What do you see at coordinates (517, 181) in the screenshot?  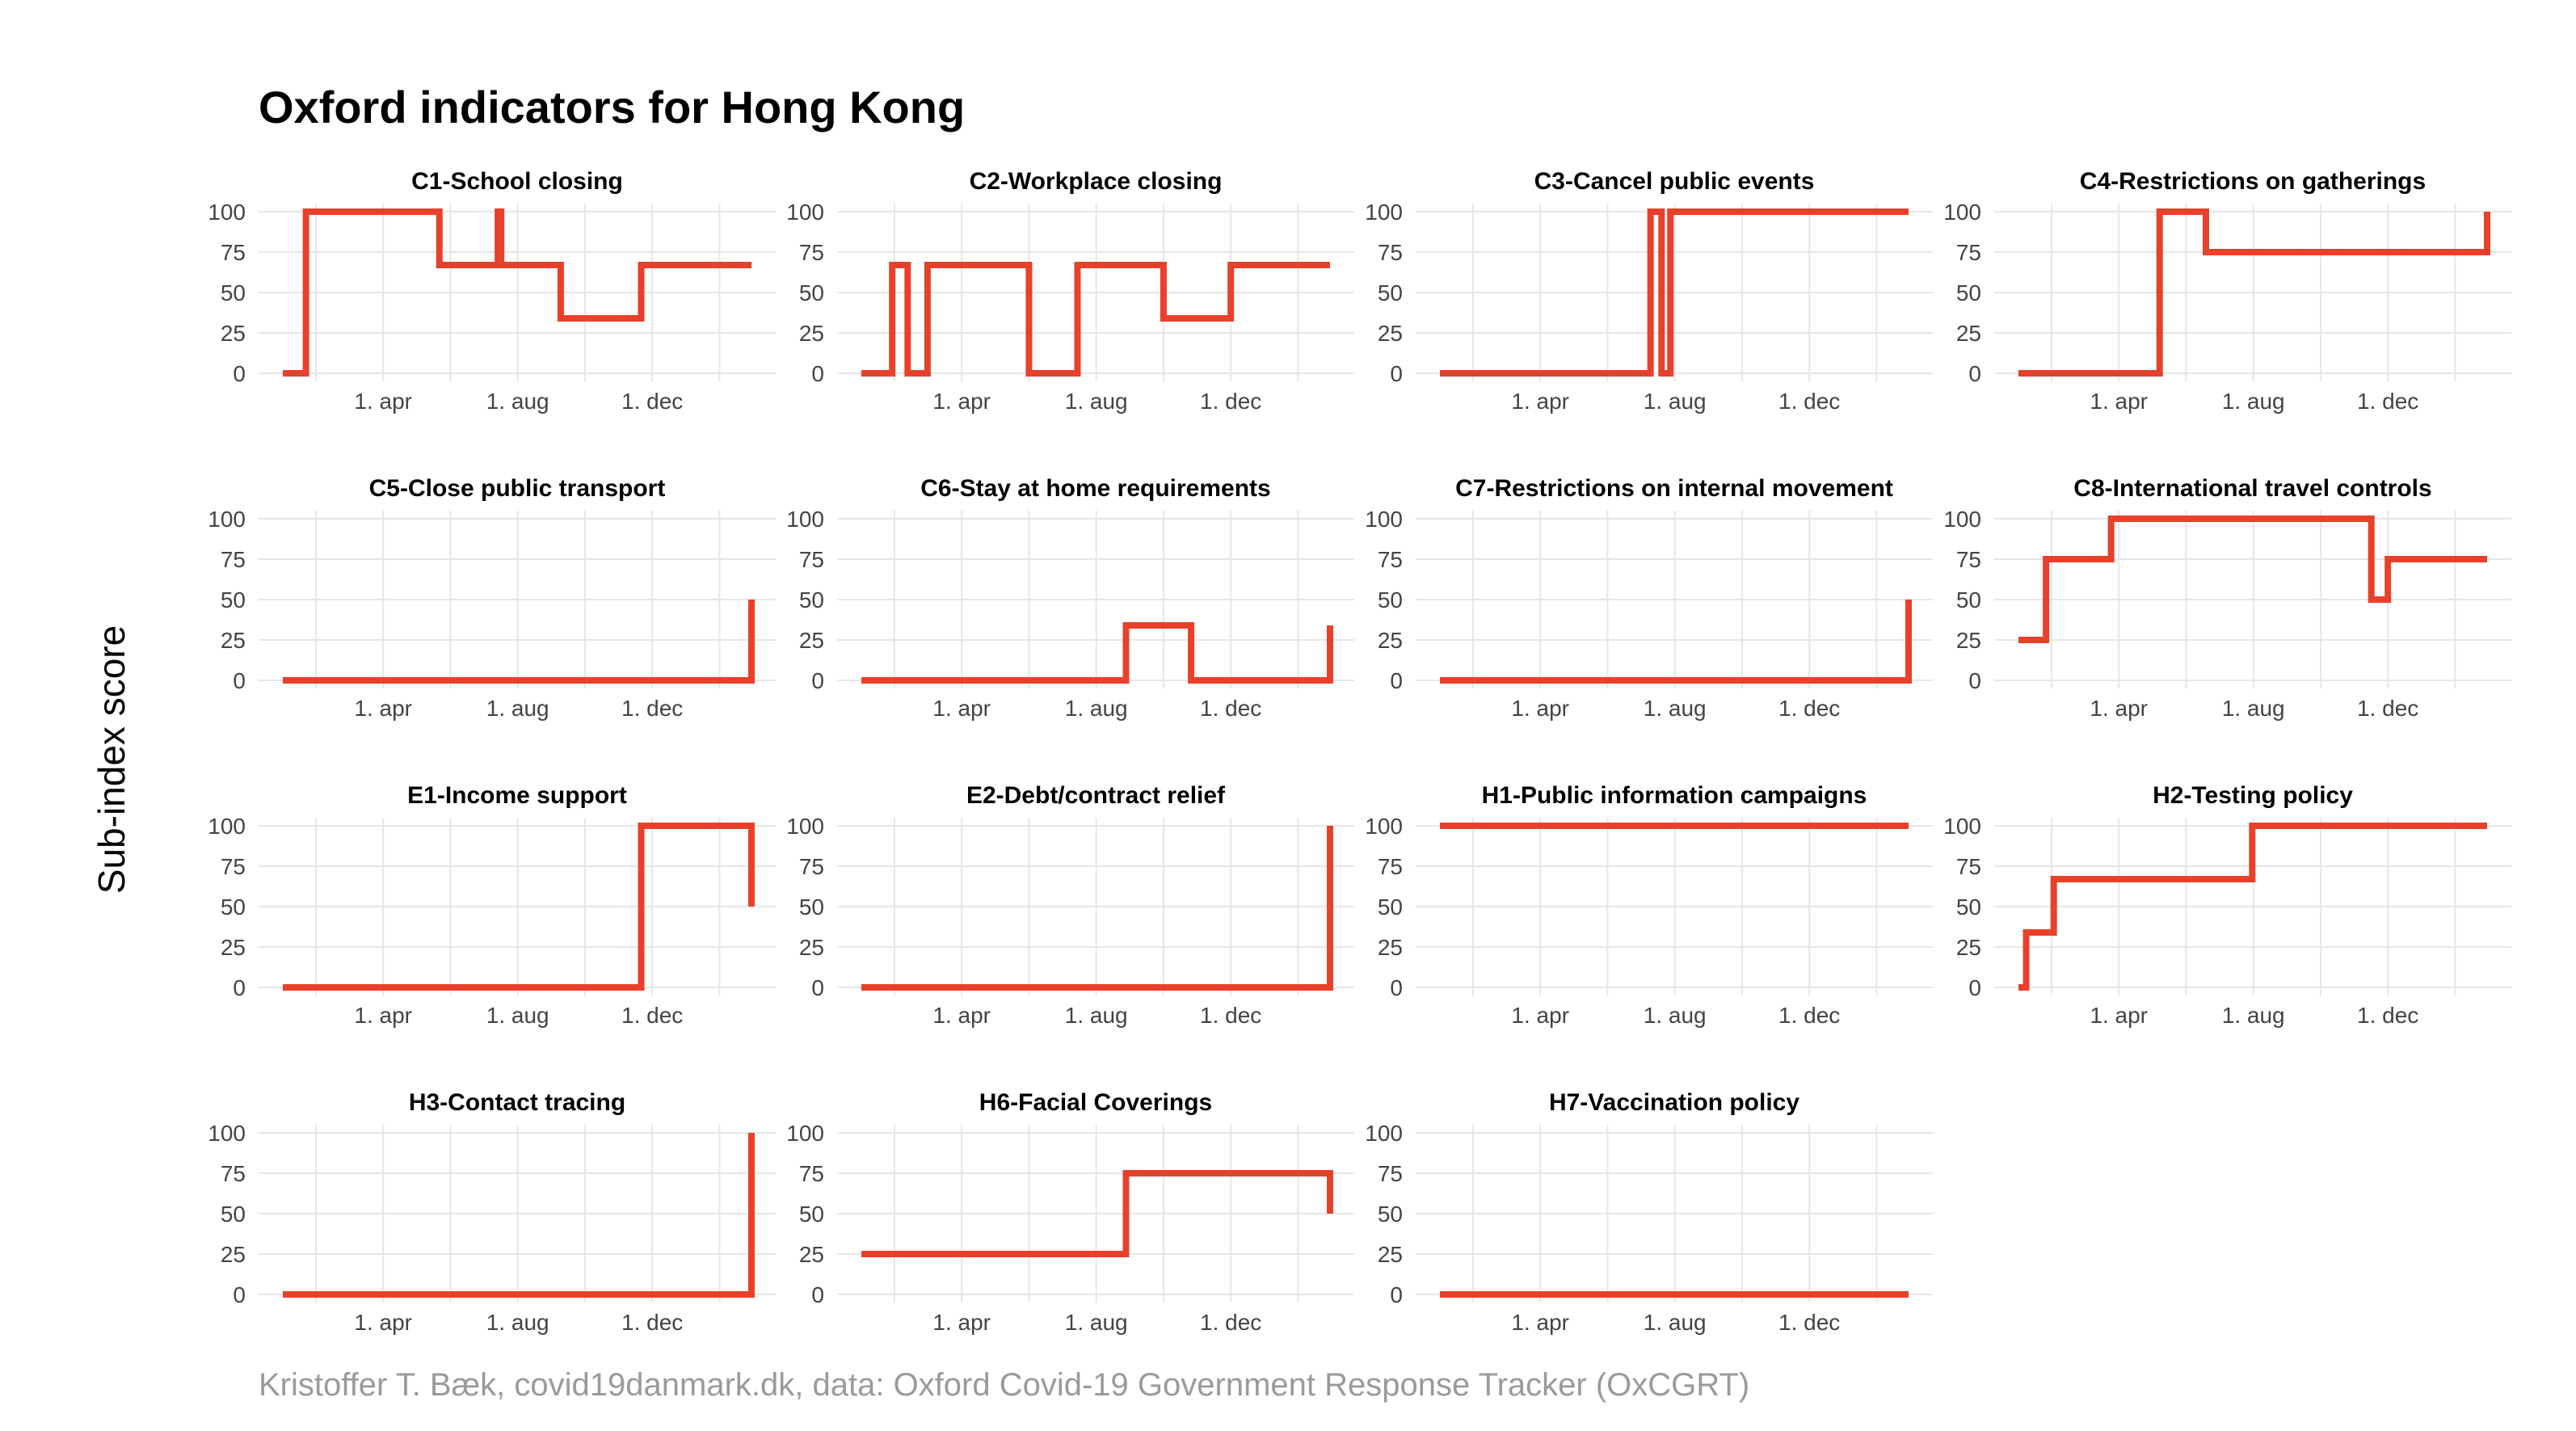 I see `panel-title: C1-School closing` at bounding box center [517, 181].